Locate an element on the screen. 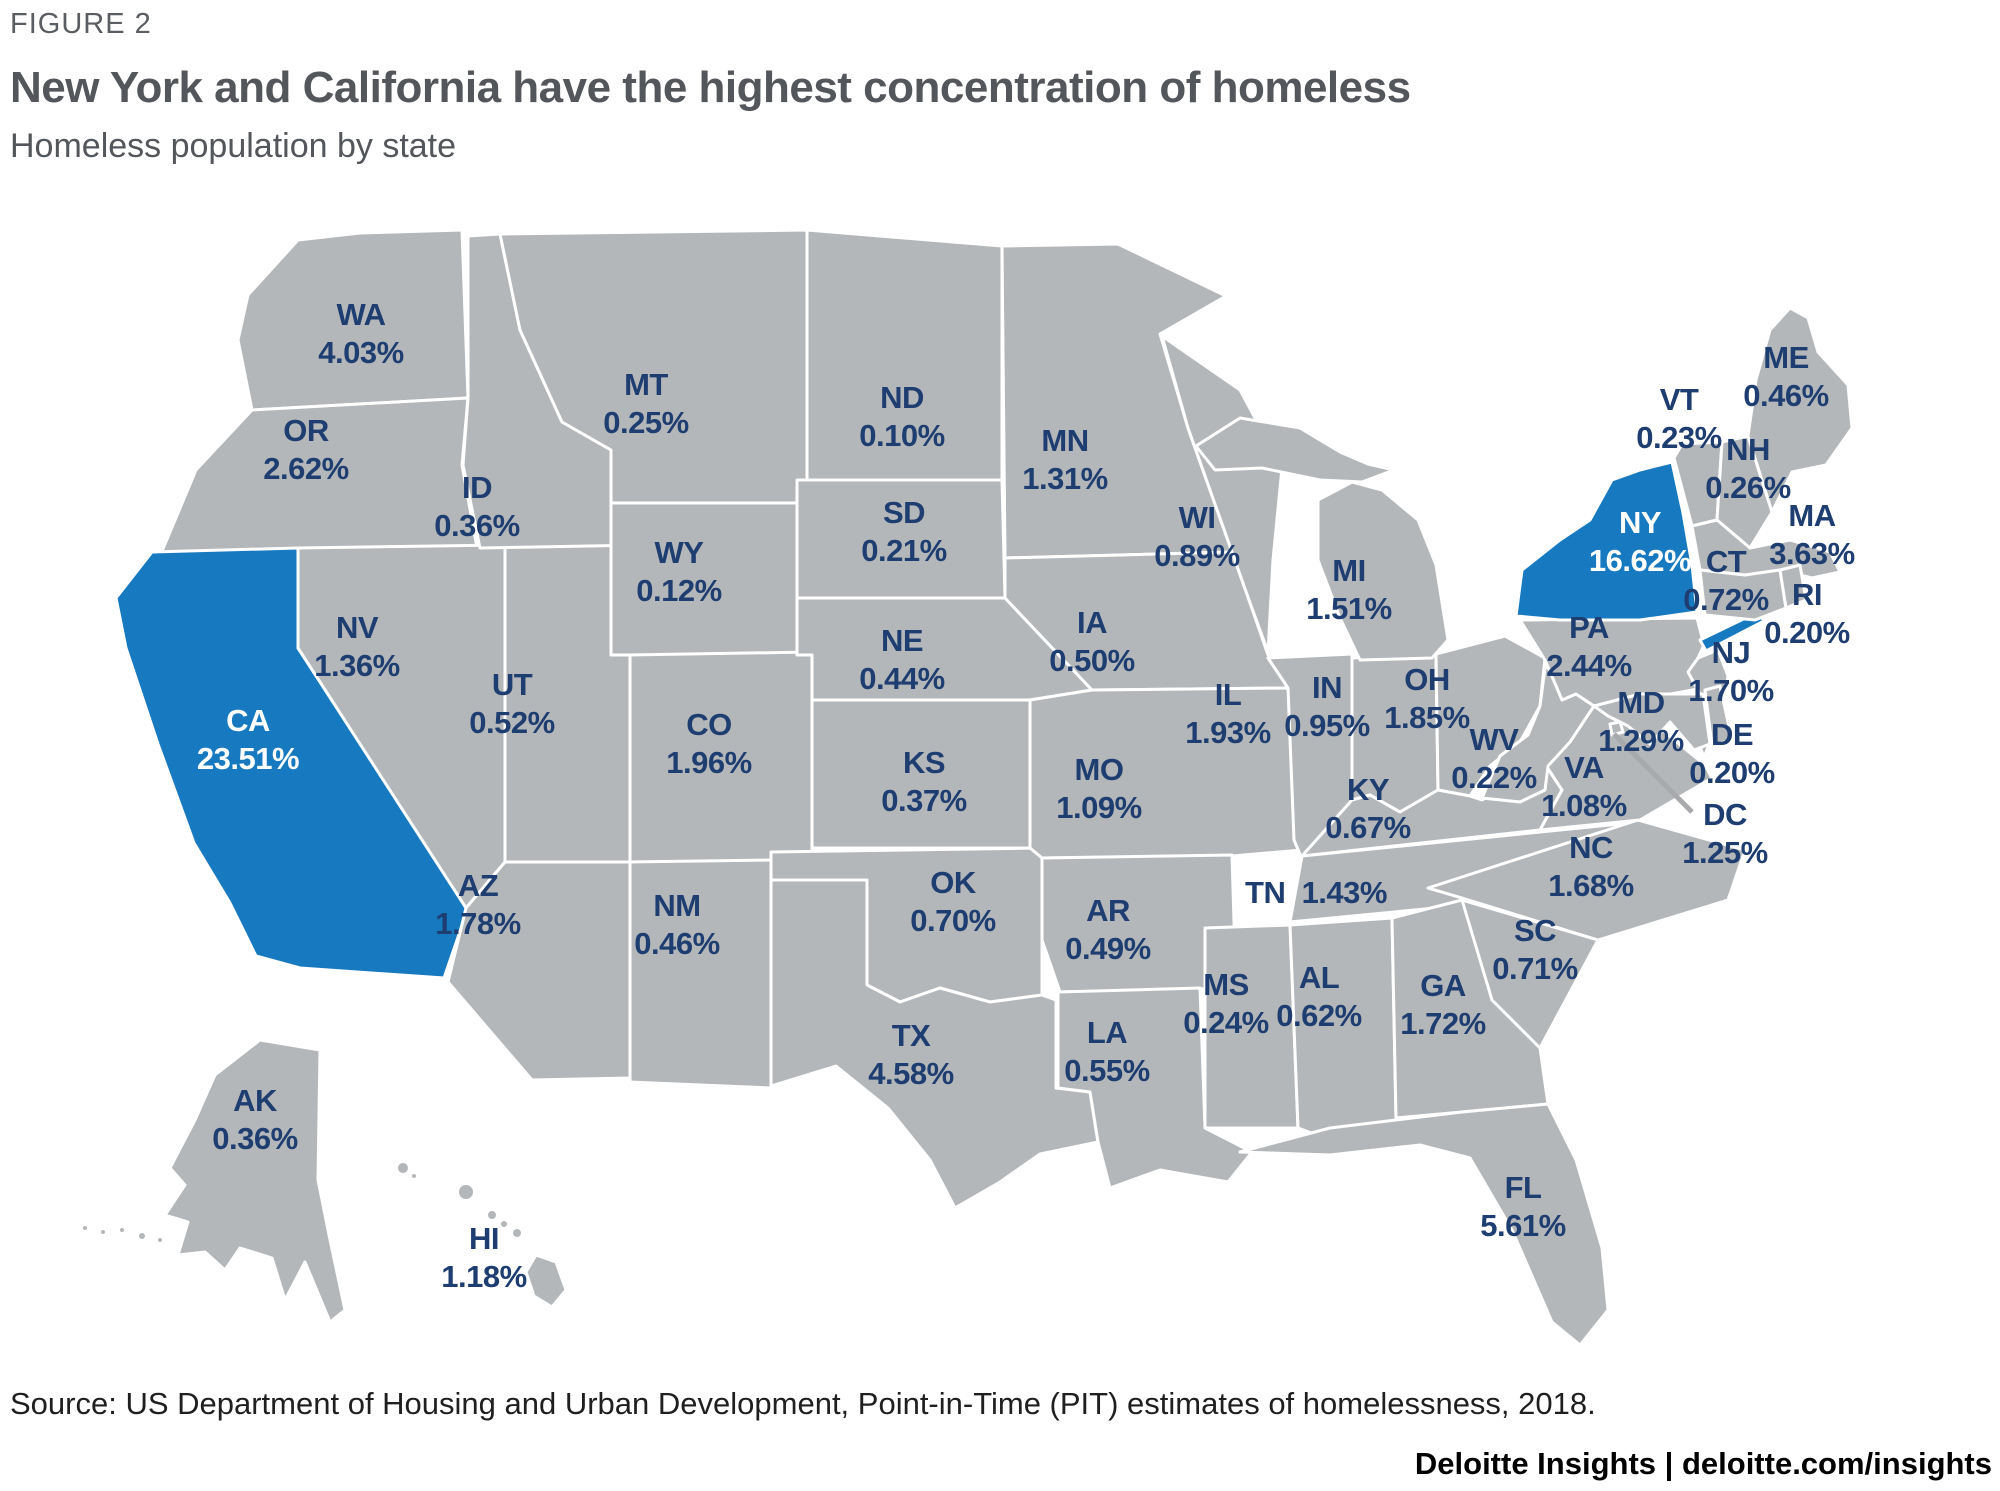 The width and height of the screenshot is (2000, 1491). state-label-wv: WV 0.22% is located at coordinates (1493, 758).